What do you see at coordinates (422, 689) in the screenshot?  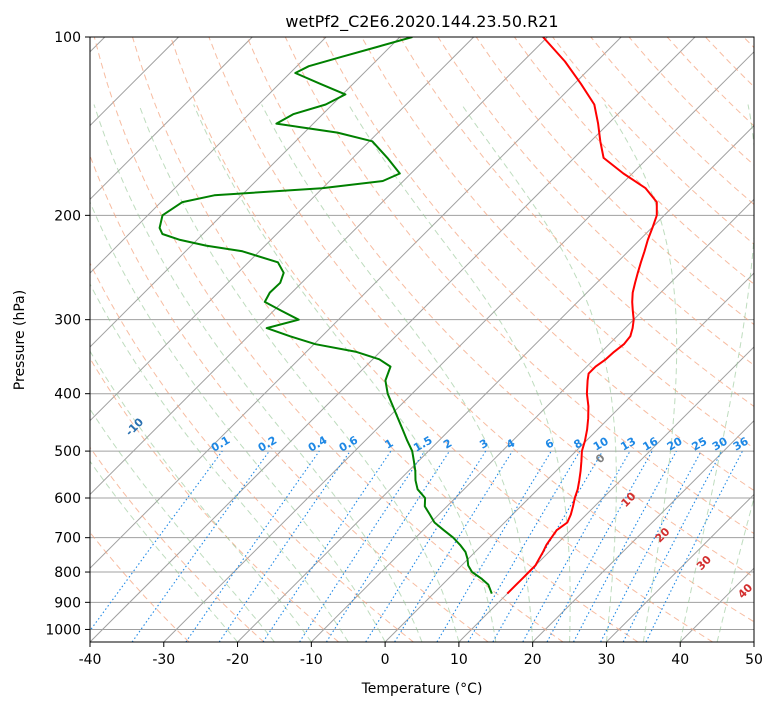 I see `x-axis-title: Temperature (°C)` at bounding box center [422, 689].